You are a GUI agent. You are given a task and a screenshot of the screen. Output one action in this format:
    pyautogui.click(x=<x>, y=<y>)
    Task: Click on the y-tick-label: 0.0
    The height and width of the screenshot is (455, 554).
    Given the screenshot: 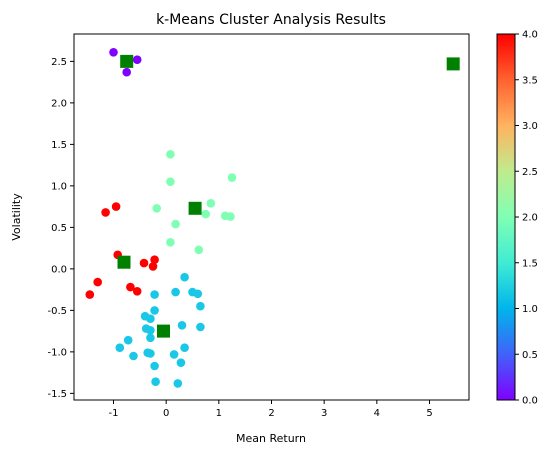 What is the action you would take?
    pyautogui.click(x=59, y=269)
    